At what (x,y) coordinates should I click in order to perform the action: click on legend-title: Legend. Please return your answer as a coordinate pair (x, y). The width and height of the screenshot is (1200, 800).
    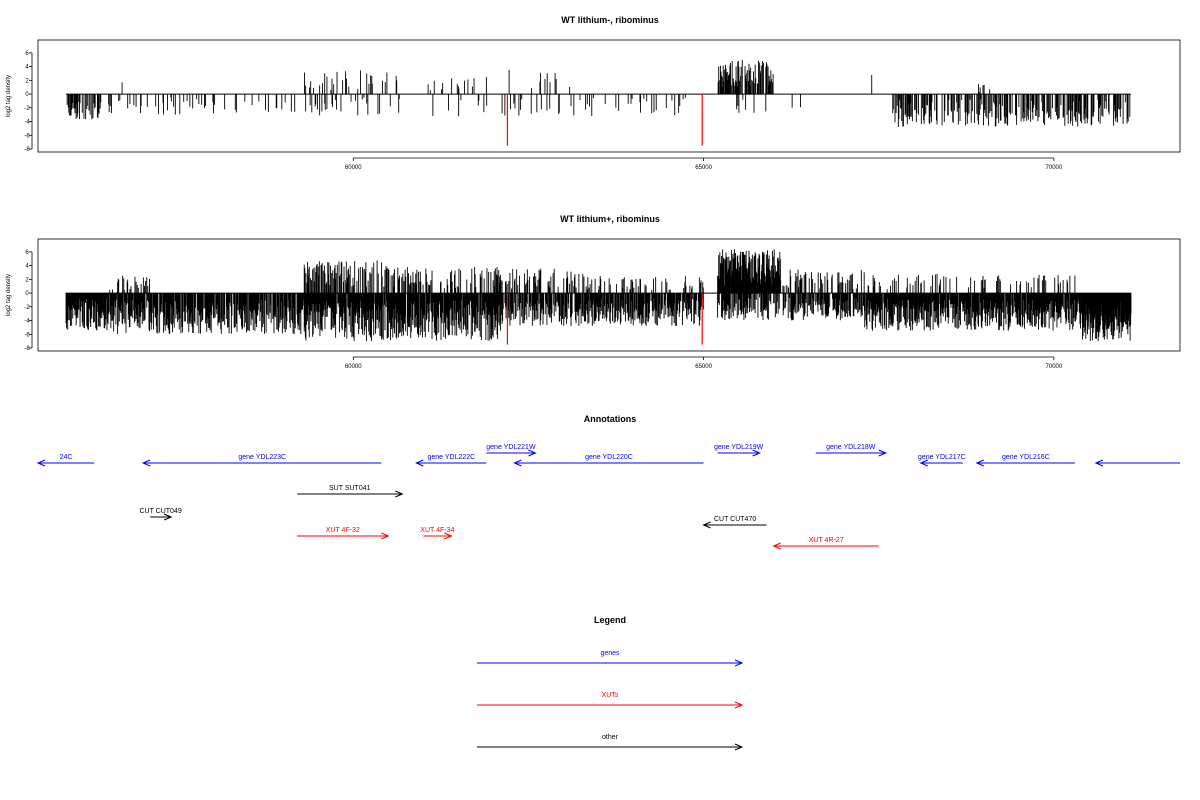
    Looking at the image, I should click on (610, 620).